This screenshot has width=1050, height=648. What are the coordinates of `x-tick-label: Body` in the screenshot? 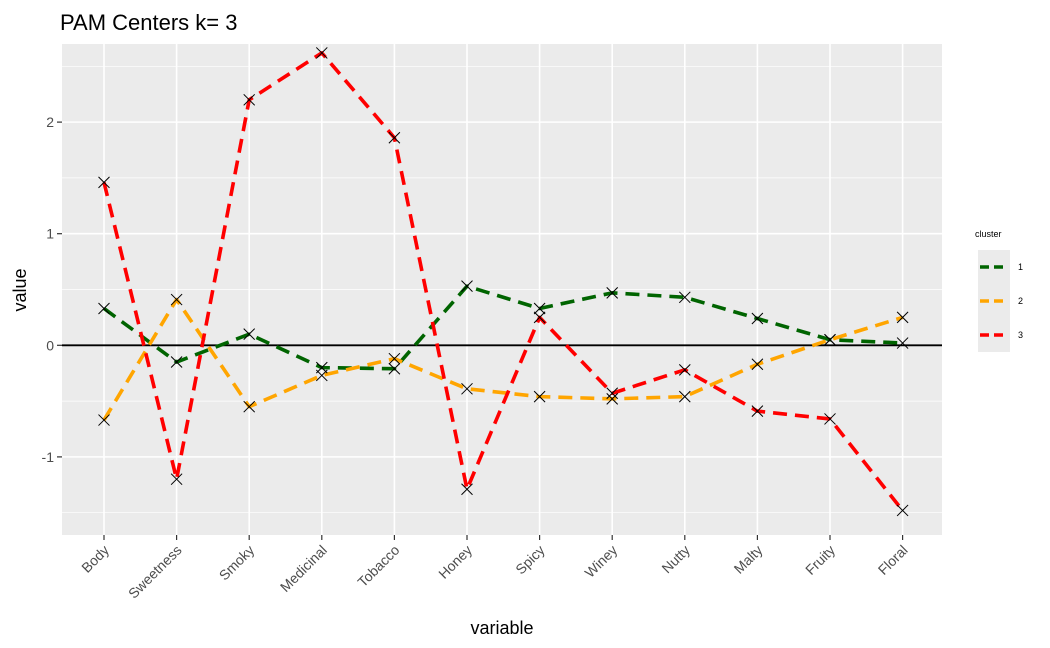 It's located at (95, 559).